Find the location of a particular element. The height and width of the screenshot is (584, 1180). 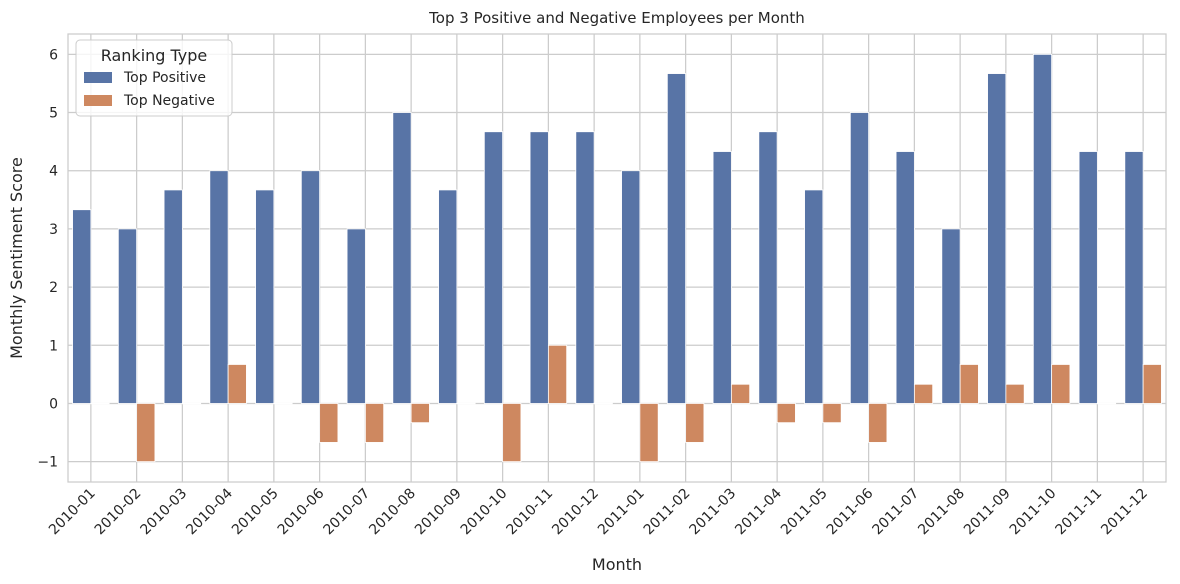

legend-label-top-positive: Top Positive is located at coordinates (164, 78).